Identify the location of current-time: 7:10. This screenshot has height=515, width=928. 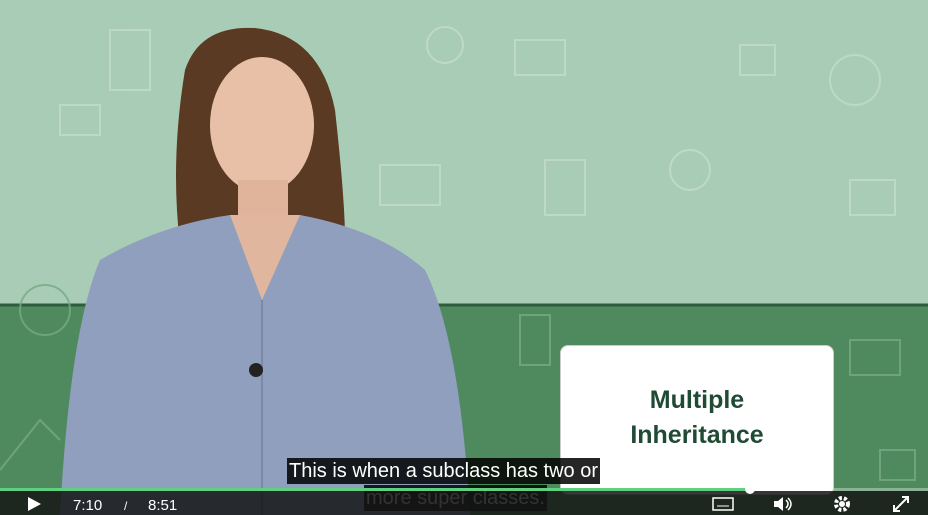
(88, 505).